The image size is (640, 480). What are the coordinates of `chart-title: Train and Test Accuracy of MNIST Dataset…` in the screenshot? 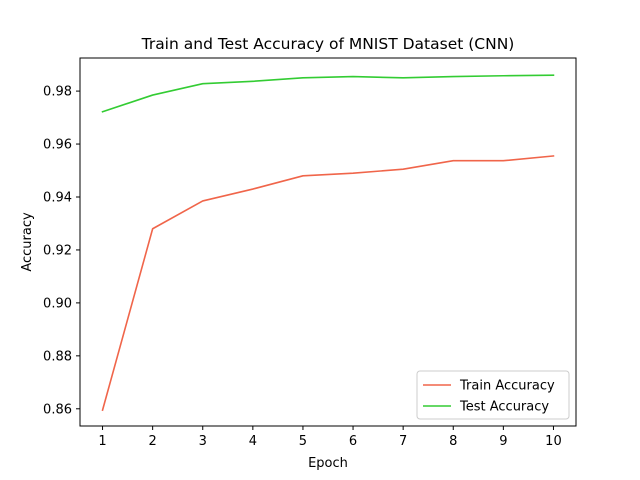 It's located at (328, 44).